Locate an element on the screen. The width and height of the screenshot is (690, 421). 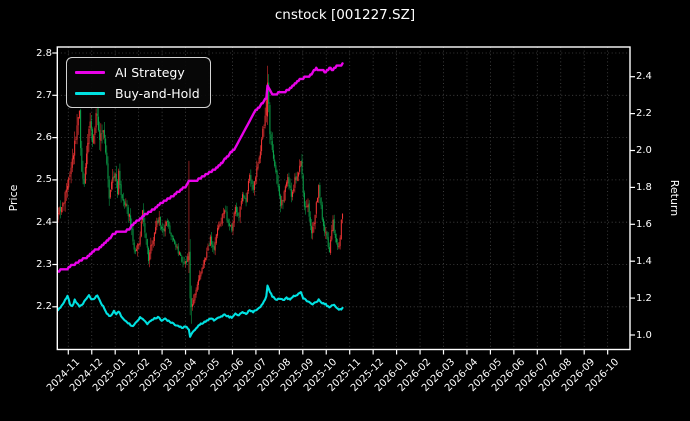
y-tick-label-right: 1.0 is located at coordinates (644, 335).